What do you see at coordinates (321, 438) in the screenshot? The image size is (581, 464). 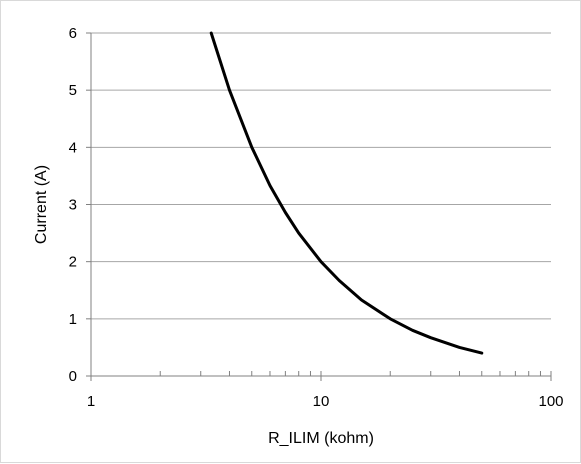 I see `x-axis-title: R_ILIM (kohm)` at bounding box center [321, 438].